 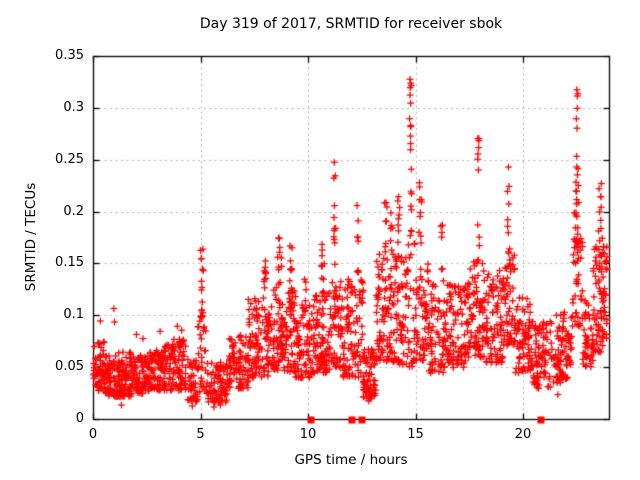 I want to click on y-axis-label: SRMTID / TECUs, so click(x=31, y=237).